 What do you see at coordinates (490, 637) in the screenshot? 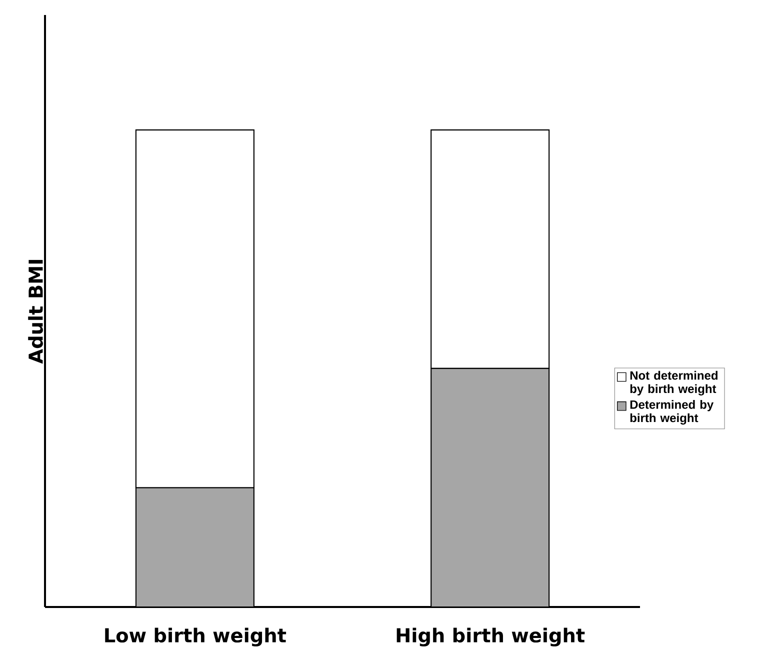
I see `x-tick-label: High birth weight` at bounding box center [490, 637].